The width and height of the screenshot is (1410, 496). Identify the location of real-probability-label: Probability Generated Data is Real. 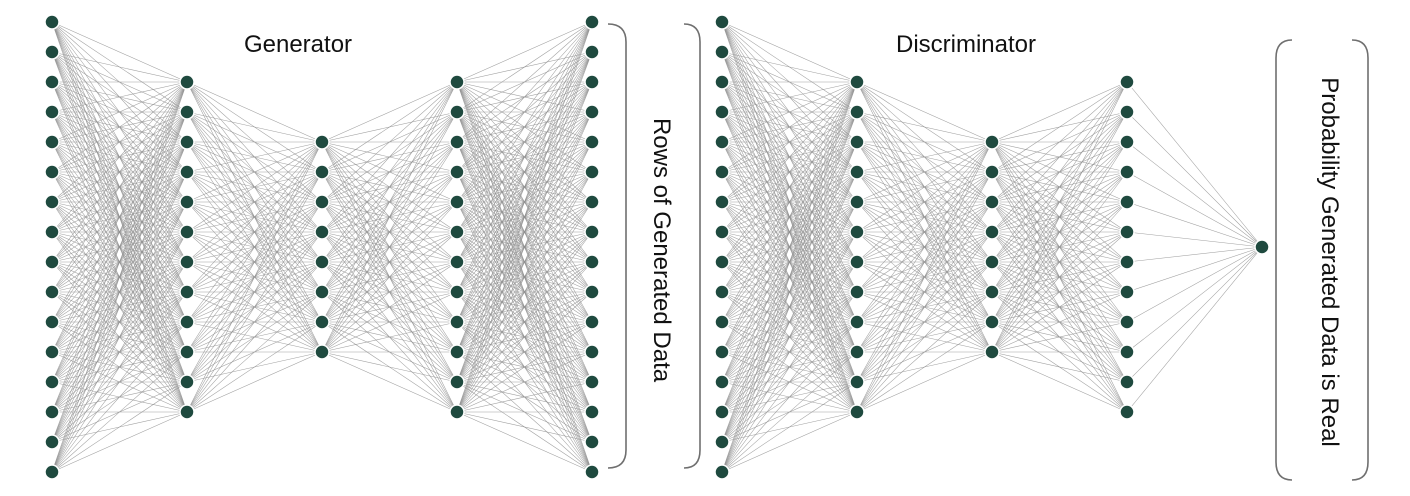
(1329, 262).